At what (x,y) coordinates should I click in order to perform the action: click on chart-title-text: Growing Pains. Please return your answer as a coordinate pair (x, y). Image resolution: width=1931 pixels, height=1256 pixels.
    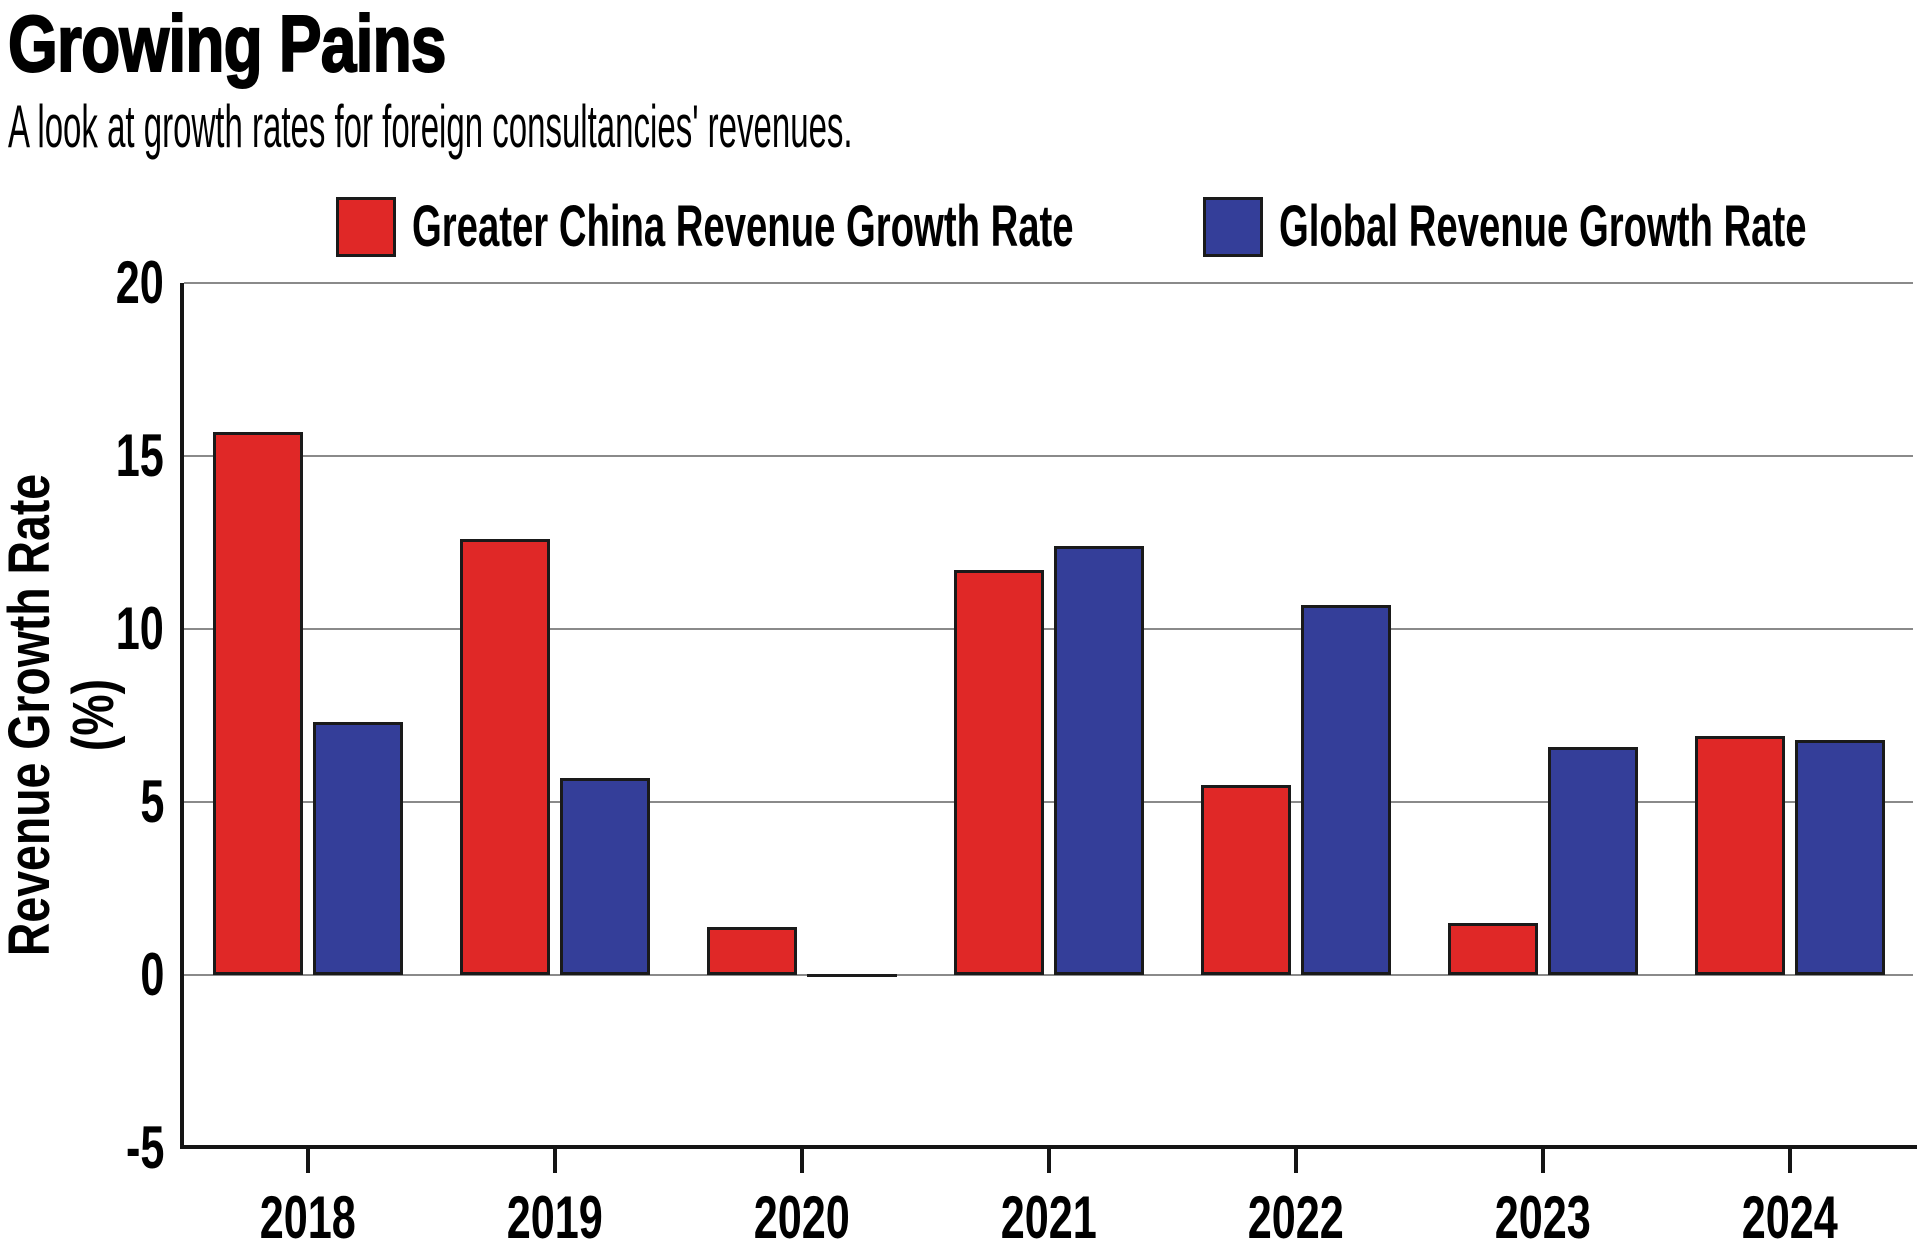
    Looking at the image, I should click on (227, 44).